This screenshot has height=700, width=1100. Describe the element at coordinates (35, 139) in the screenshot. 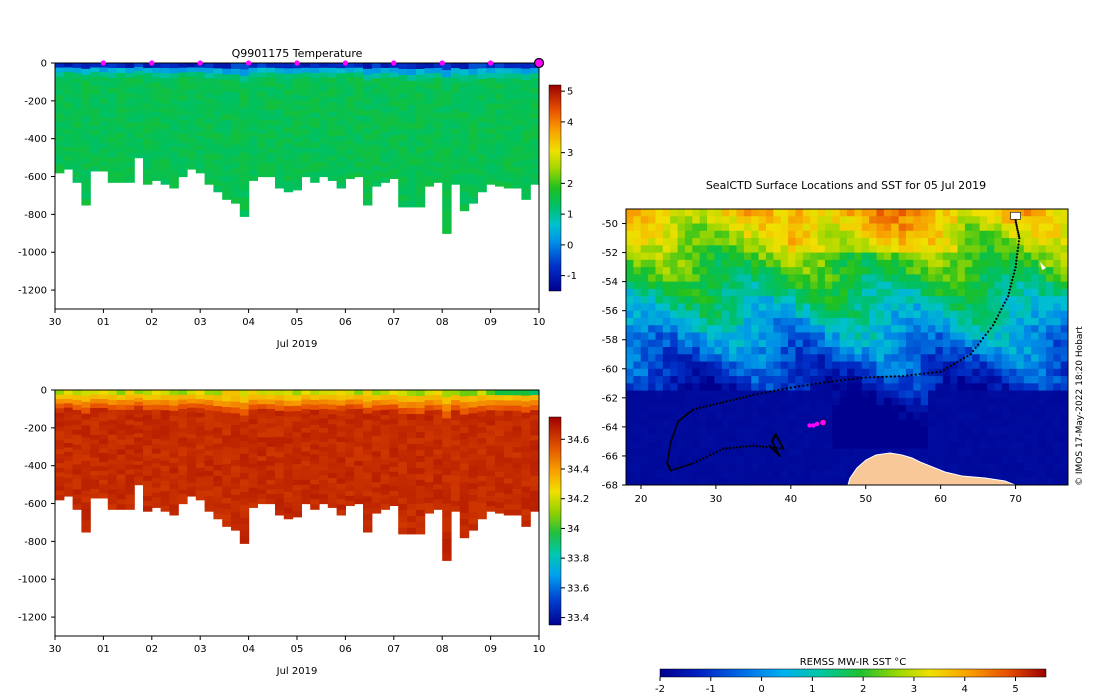

I see `y-tick-label: -400` at that location.